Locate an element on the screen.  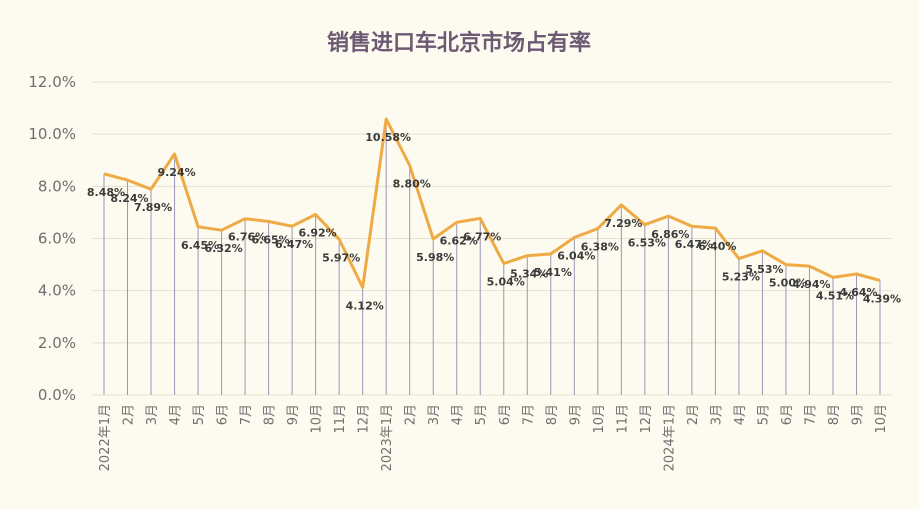
data-label: 9.24% is located at coordinates (176, 172).